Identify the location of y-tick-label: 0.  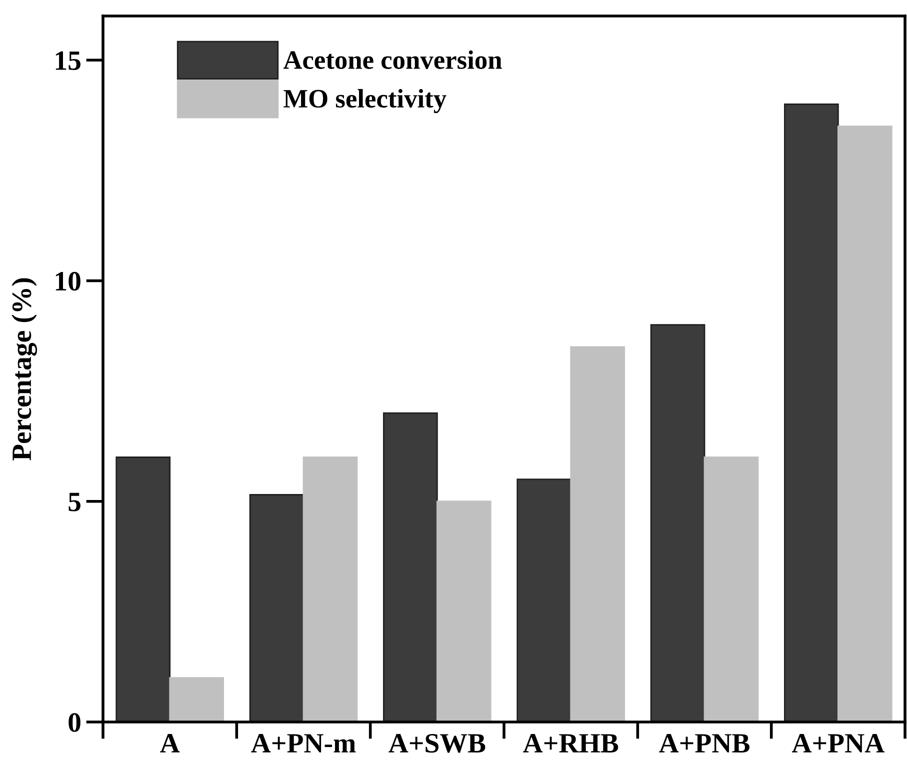
(74, 722).